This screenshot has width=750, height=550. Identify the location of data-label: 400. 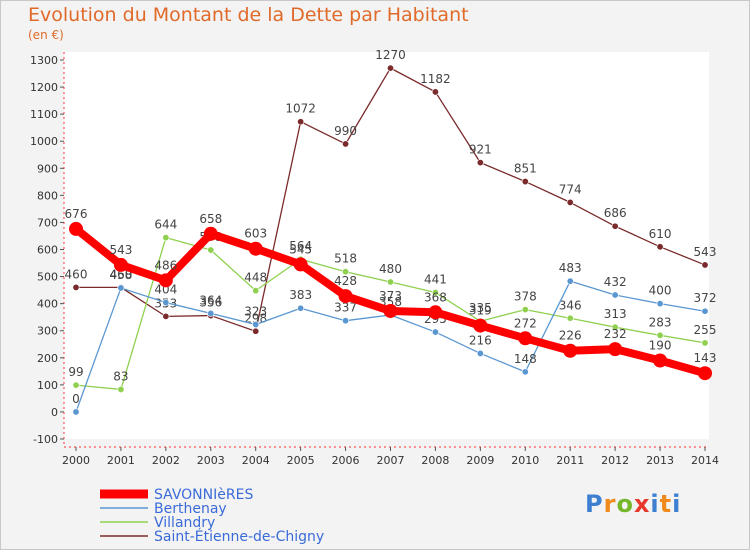
(660, 291).